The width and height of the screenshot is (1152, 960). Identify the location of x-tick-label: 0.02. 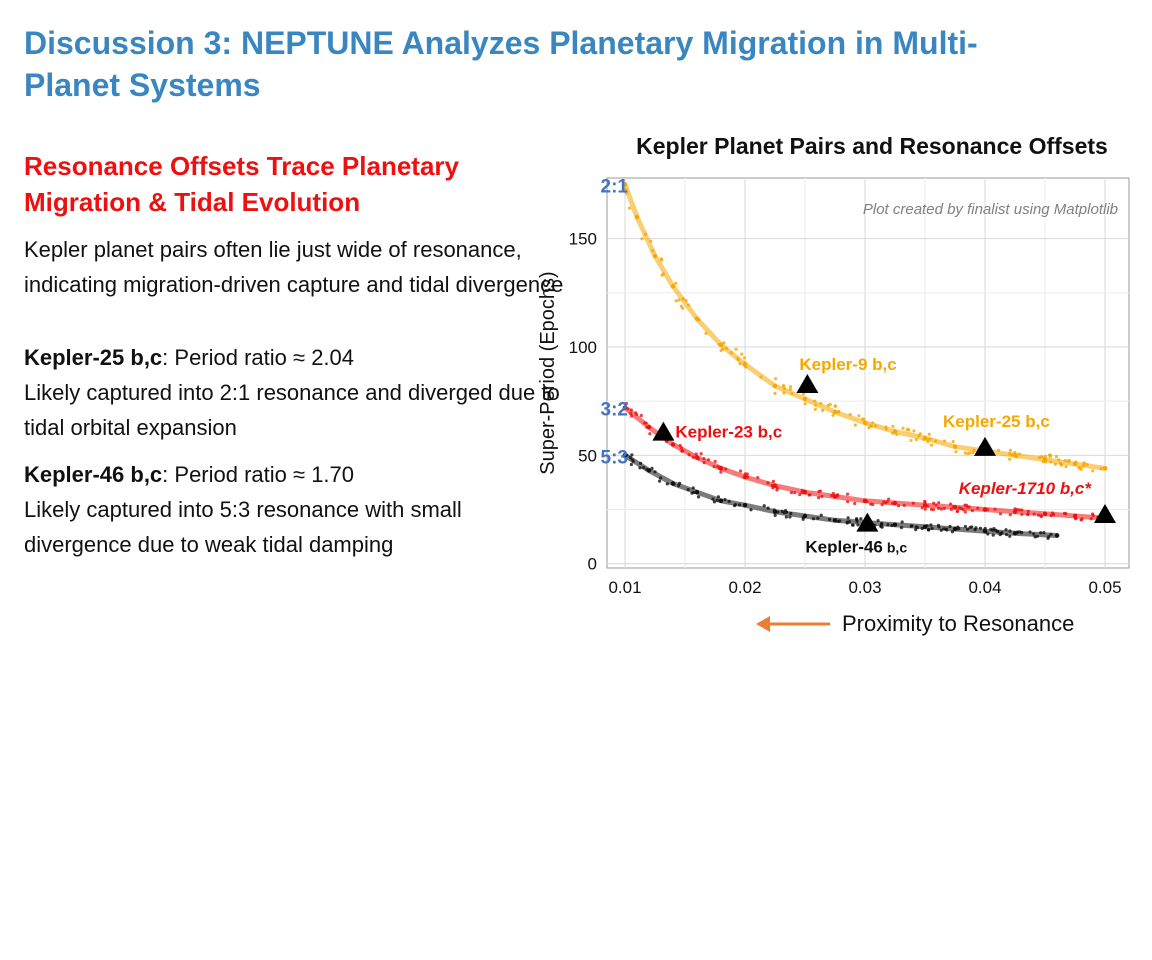
(744, 587).